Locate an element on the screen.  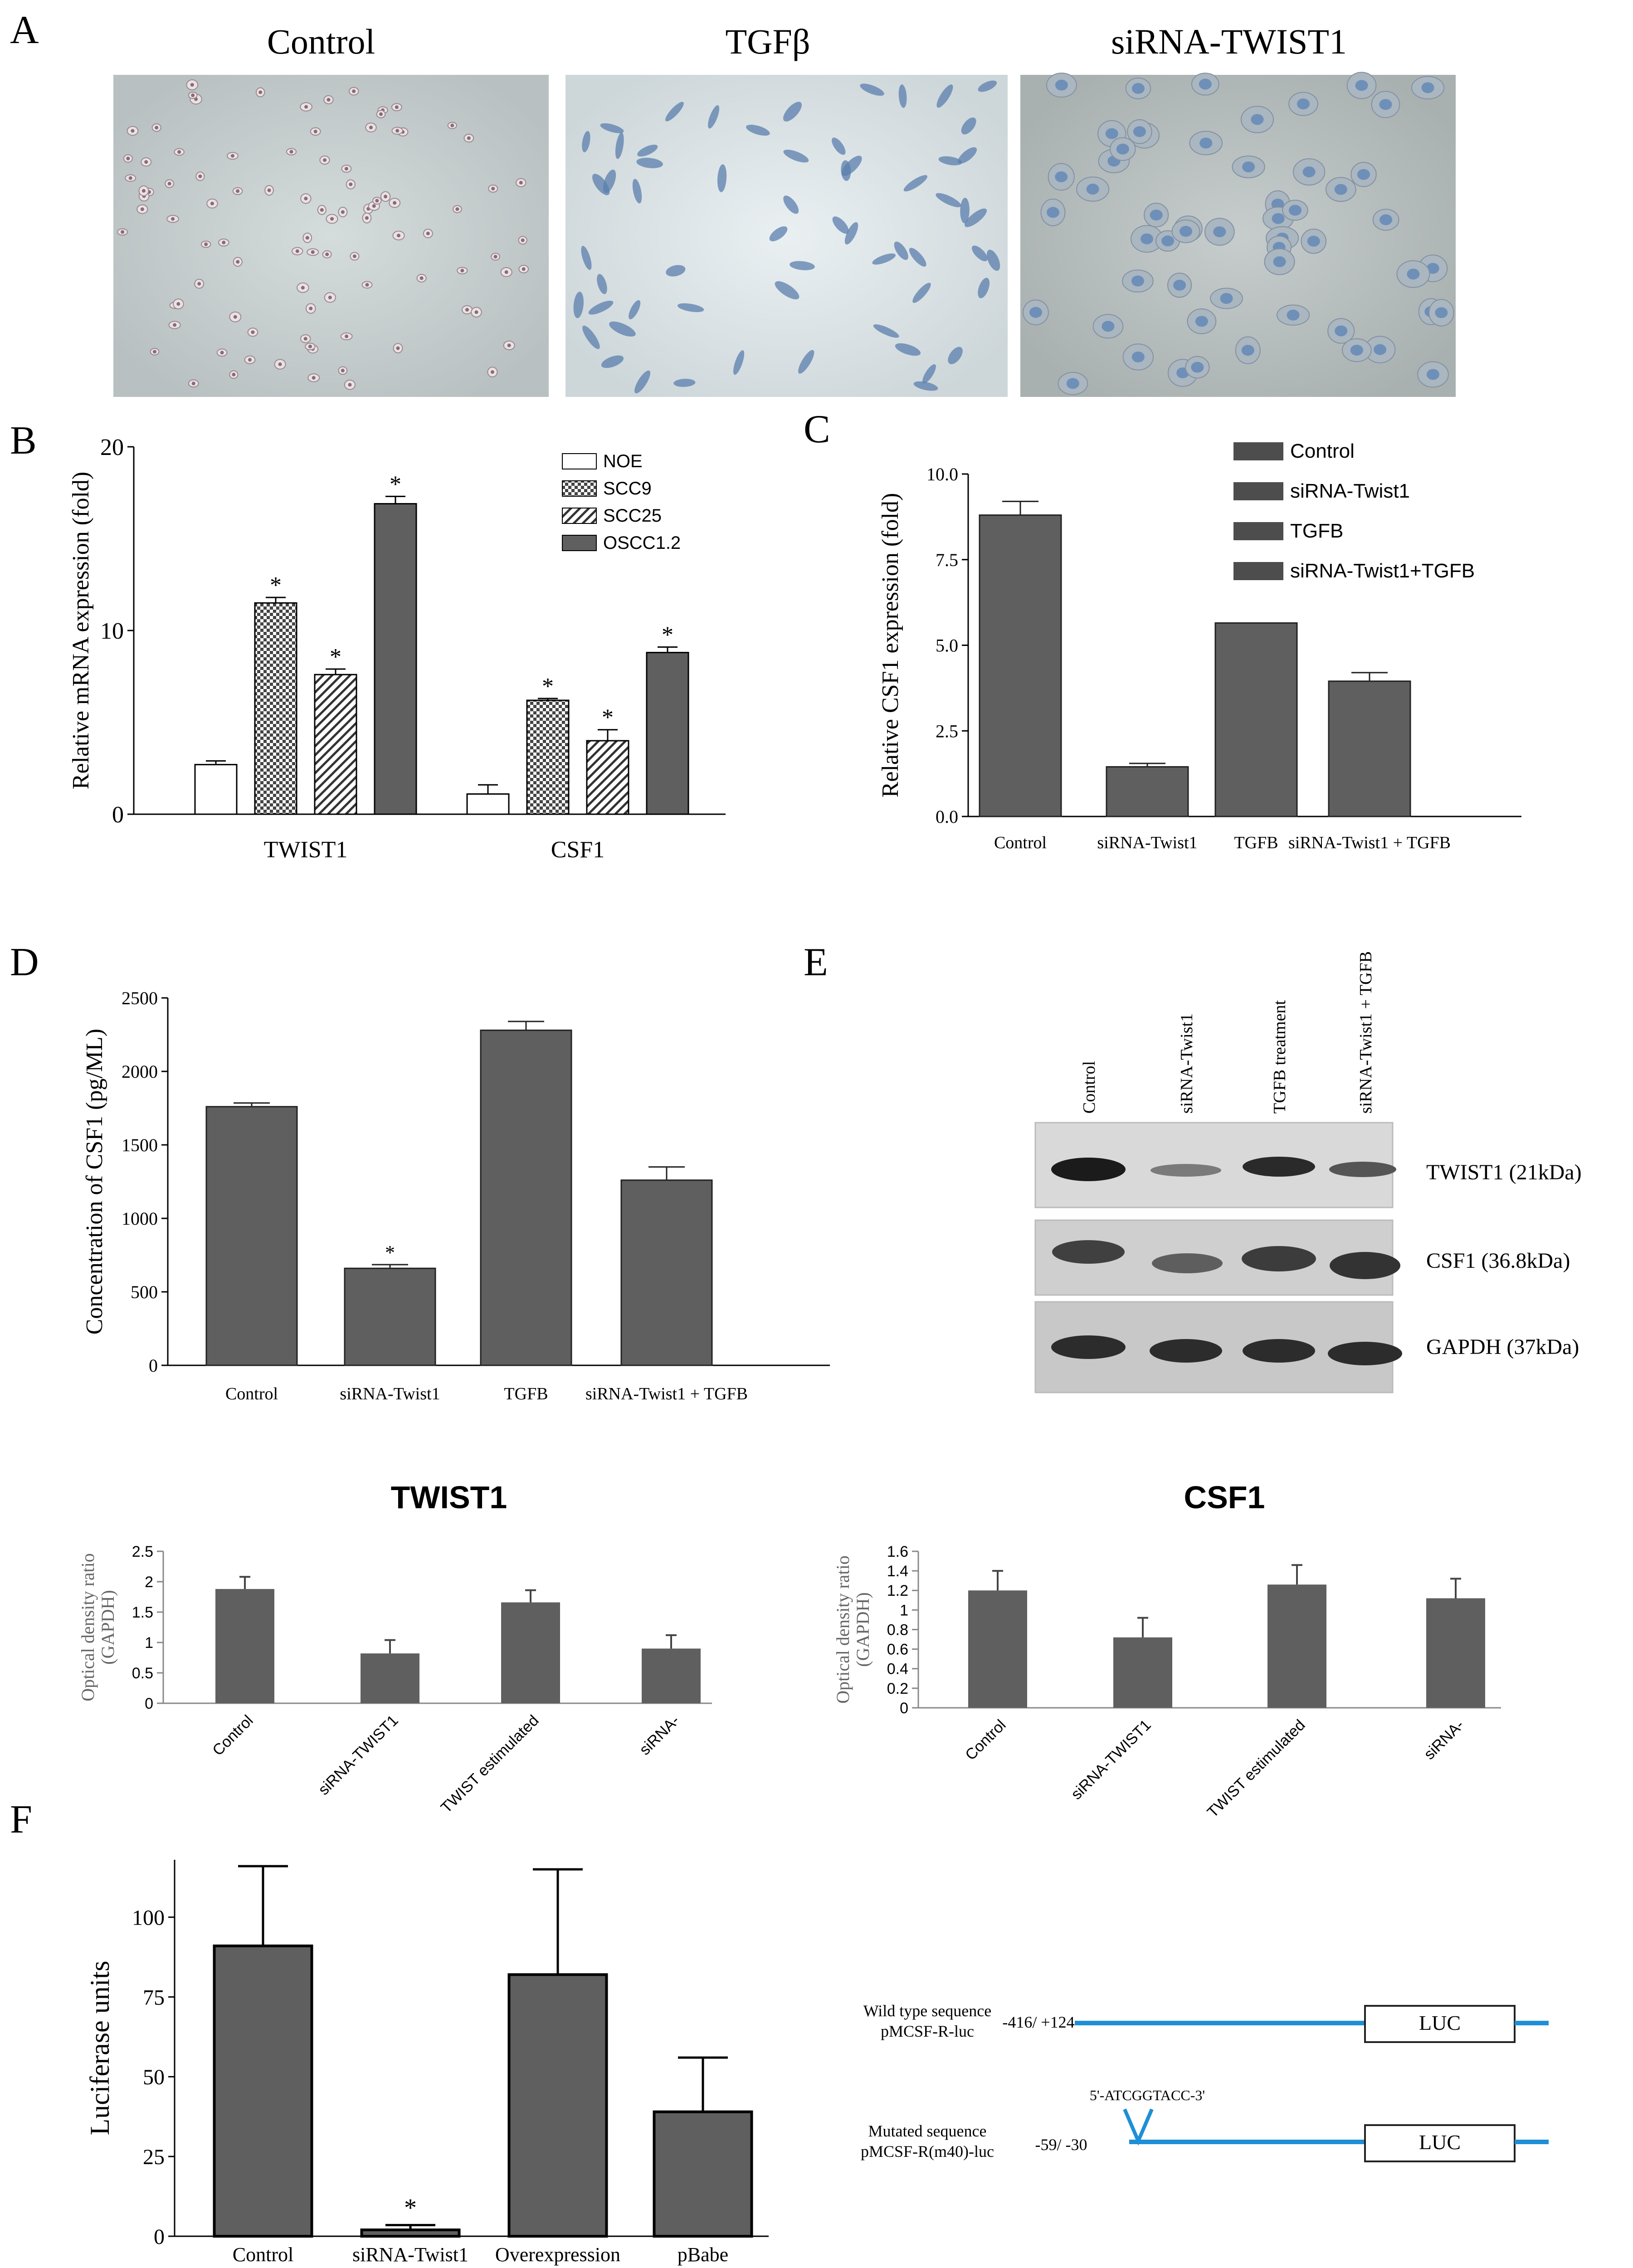
x-tick-label: TWIST1 is located at coordinates (306, 850).